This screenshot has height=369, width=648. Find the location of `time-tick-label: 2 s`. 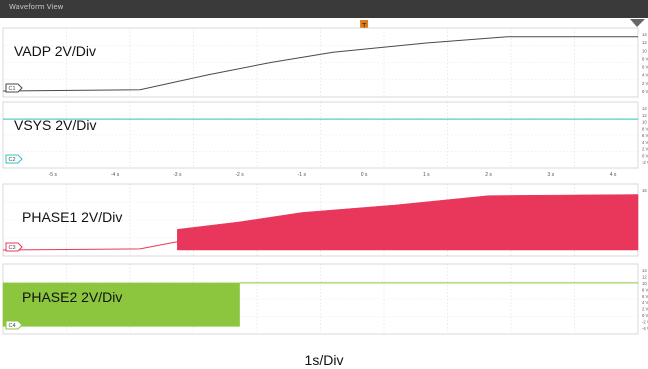

time-tick-label: 2 s is located at coordinates (488, 175).